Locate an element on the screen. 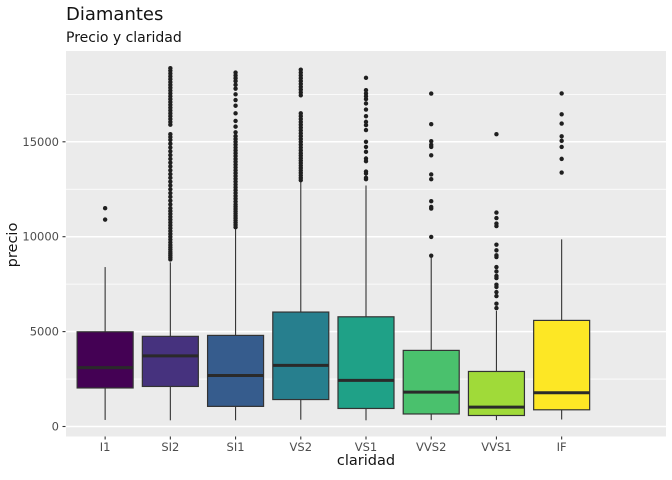  box-VVS1 is located at coordinates (496, 393).